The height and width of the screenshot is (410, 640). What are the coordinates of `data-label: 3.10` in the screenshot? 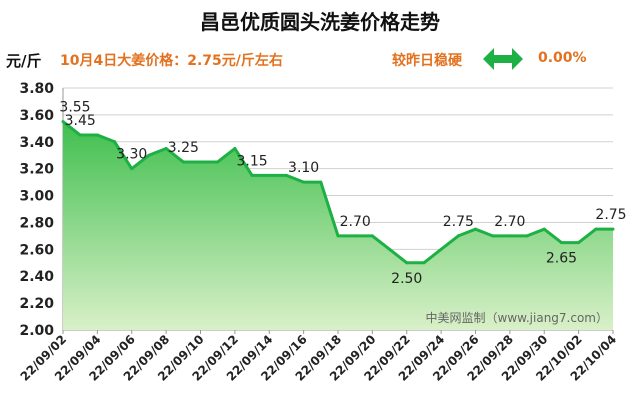 It's located at (303, 168).